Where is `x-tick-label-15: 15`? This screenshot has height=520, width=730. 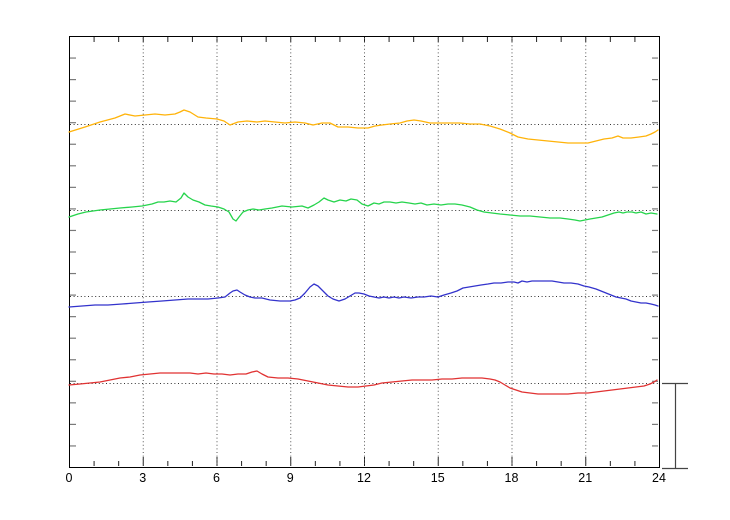
x-tick-label-15: 15 is located at coordinates (437, 478).